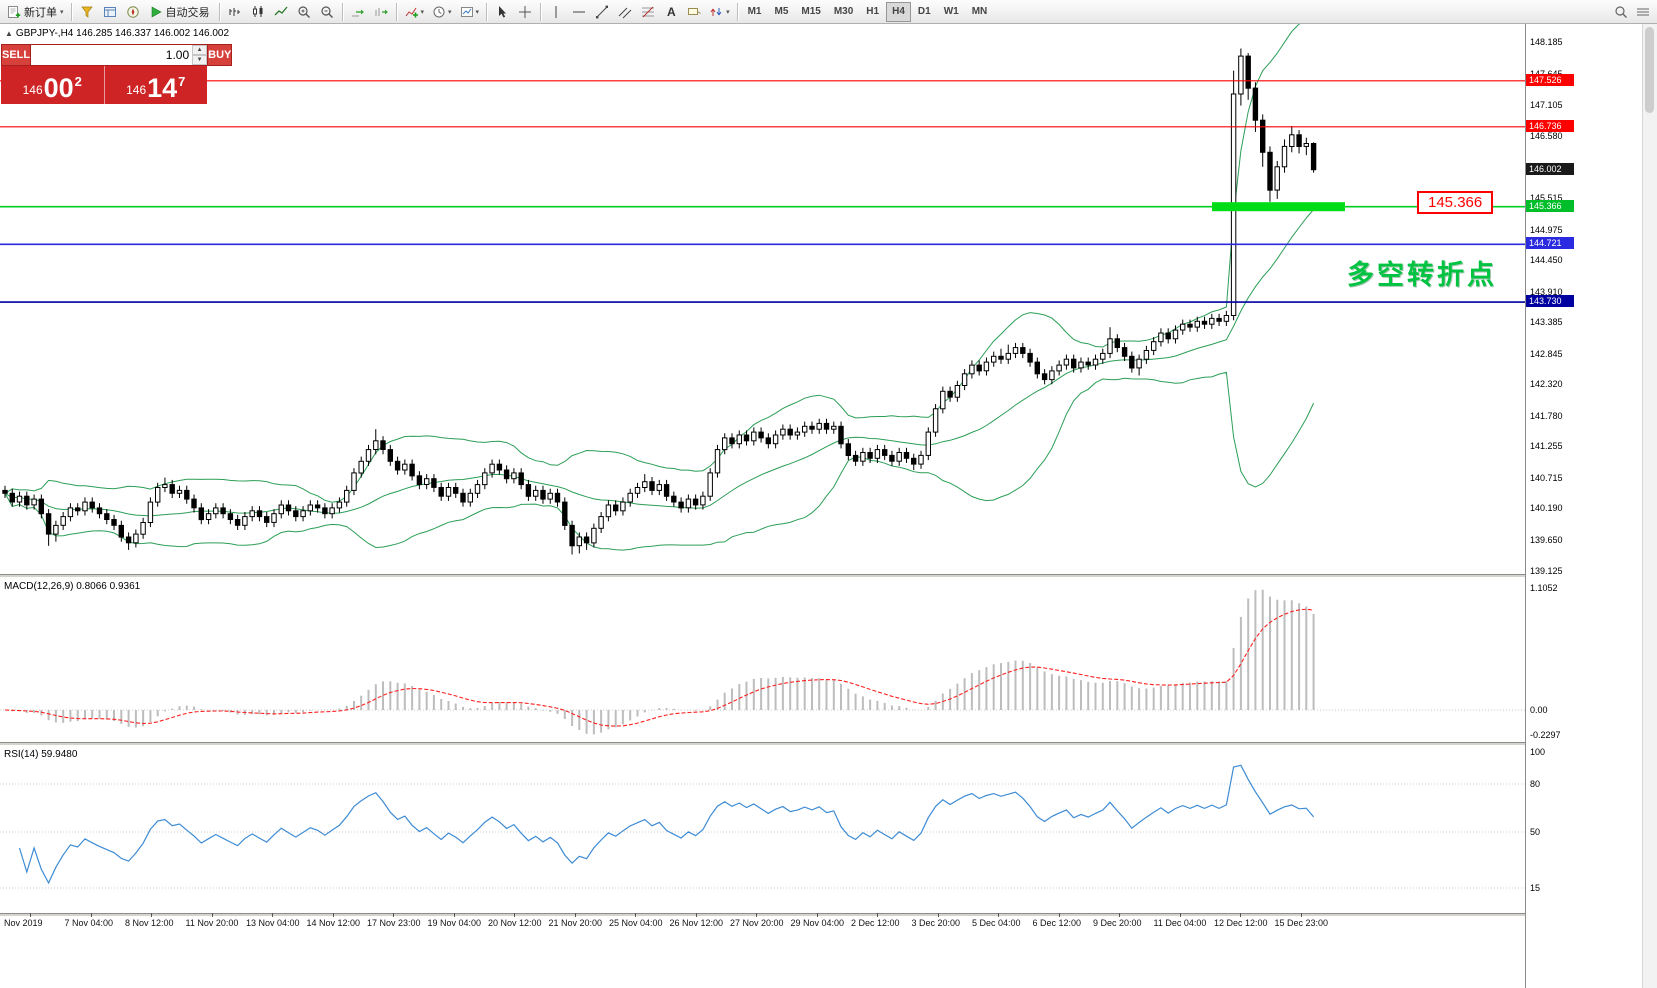  I want to click on time-axis-label: 11 Dec 04:00, so click(1180, 923).